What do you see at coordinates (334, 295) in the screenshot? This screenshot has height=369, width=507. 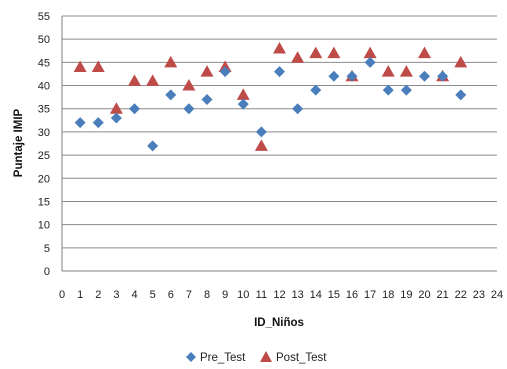 I see `x-tick-label: 15` at bounding box center [334, 295].